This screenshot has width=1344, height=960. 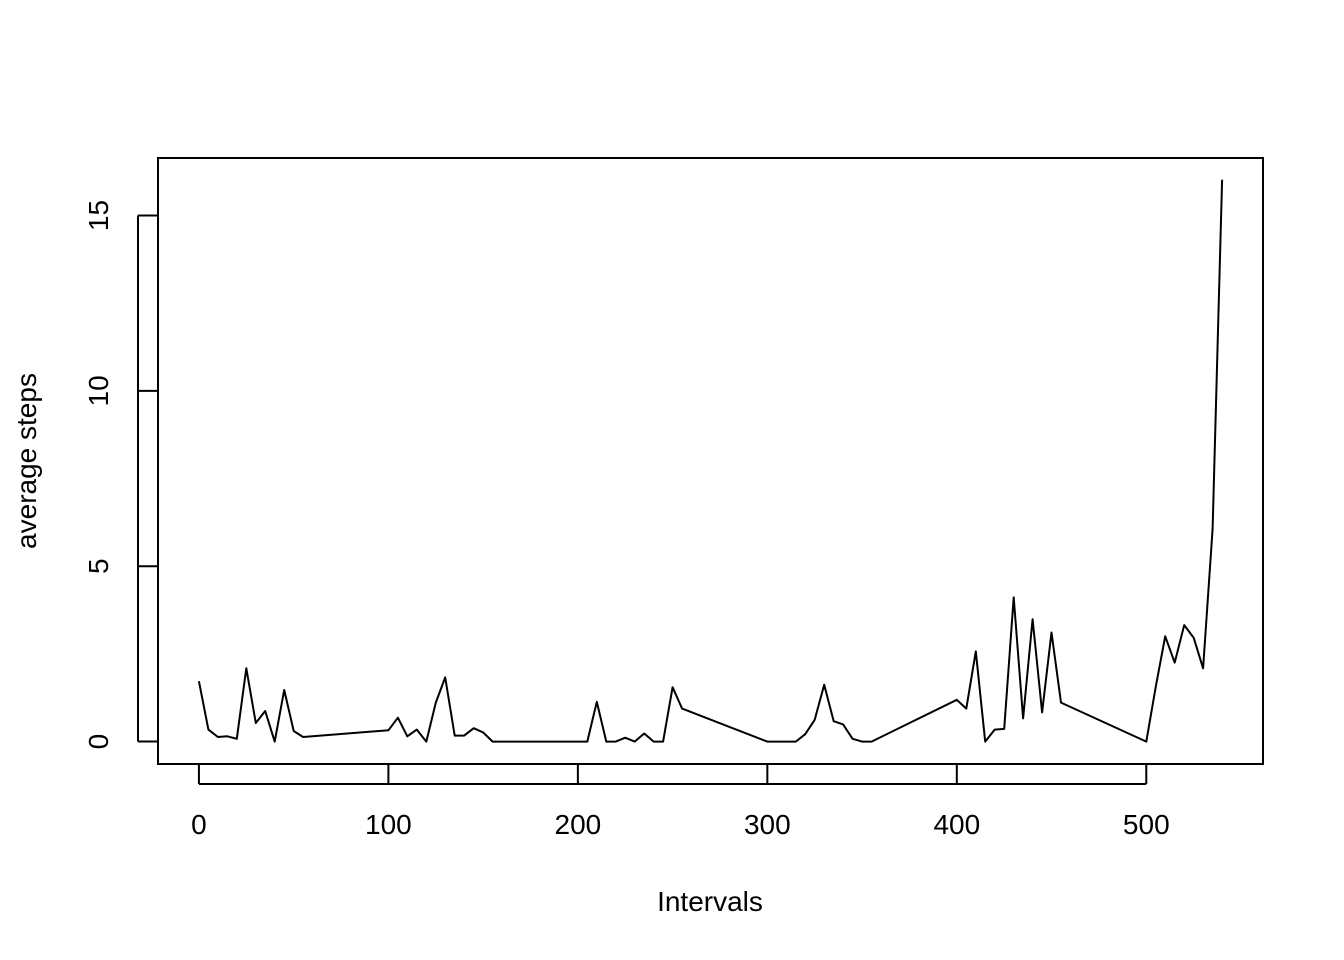 I want to click on x-tick-label: 300, so click(x=767, y=824).